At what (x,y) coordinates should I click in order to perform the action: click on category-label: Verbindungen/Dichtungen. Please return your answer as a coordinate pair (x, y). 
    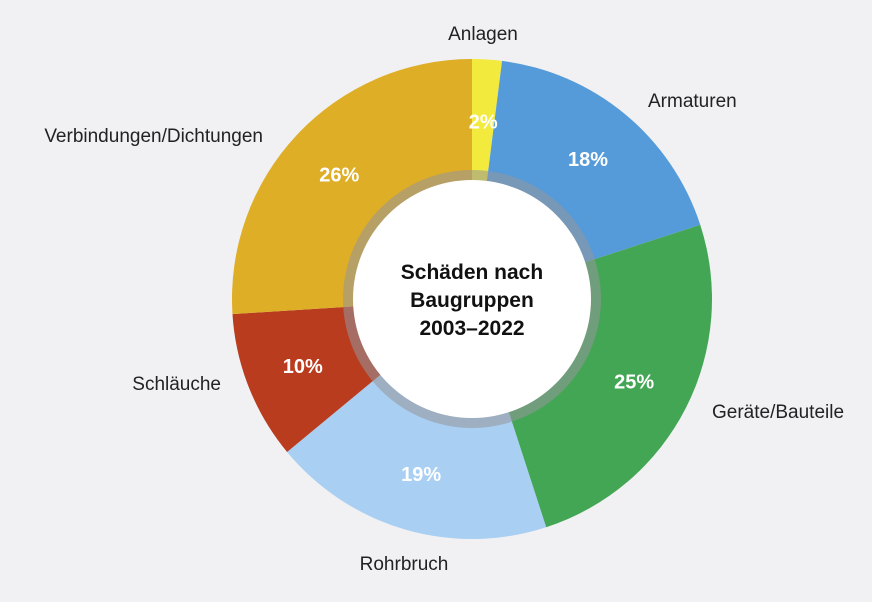
    Looking at the image, I should click on (153, 136).